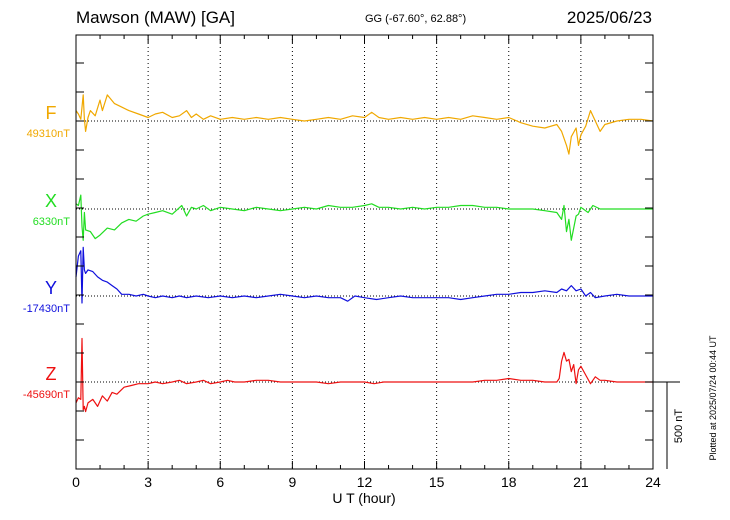 The height and width of the screenshot is (520, 730). Describe the element at coordinates (51, 374) in the screenshot. I see `component-letter-z: Z` at that location.